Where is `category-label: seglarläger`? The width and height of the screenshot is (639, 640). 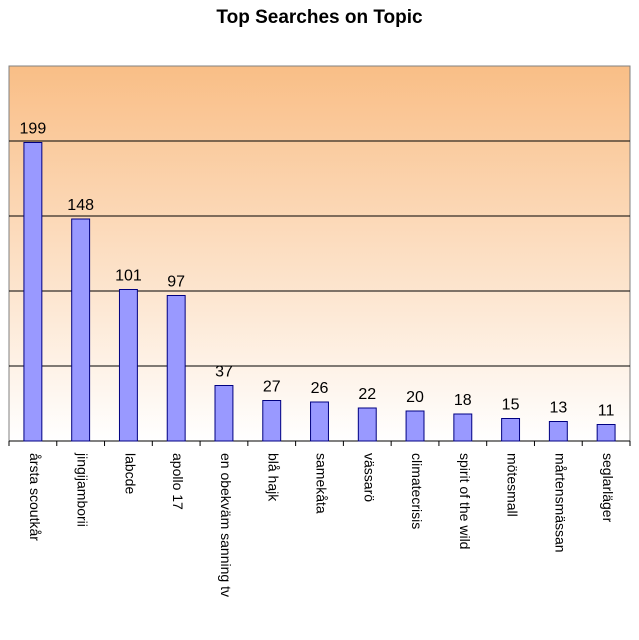
category-label: seglarläger is located at coordinates (608, 488).